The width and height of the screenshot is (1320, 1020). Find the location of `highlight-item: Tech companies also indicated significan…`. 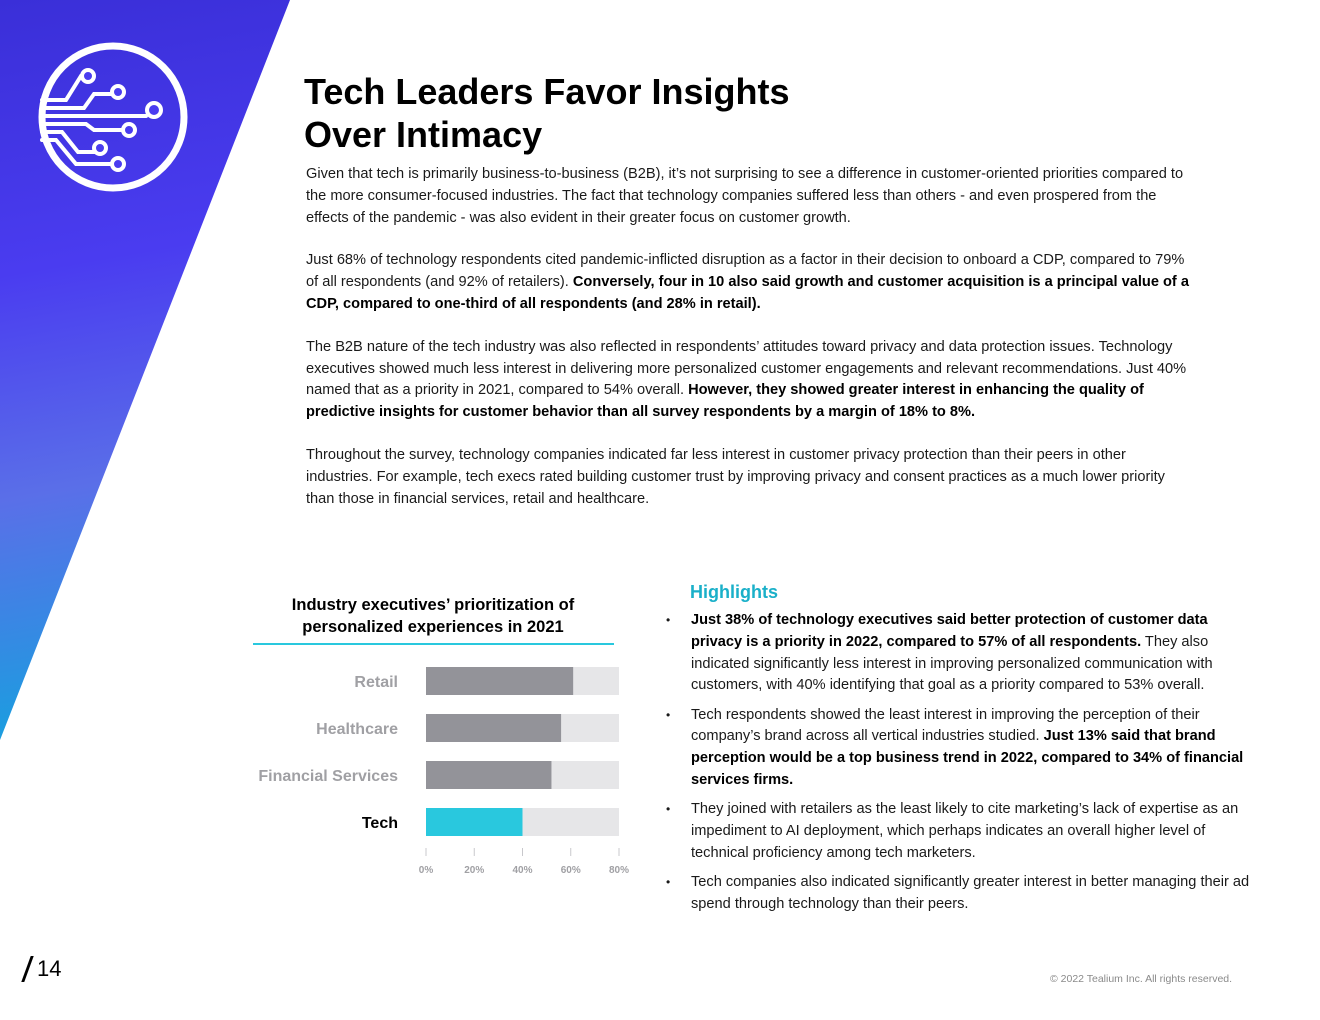

highlight-item: Tech companies also indicated significan… is located at coordinates (961, 894).